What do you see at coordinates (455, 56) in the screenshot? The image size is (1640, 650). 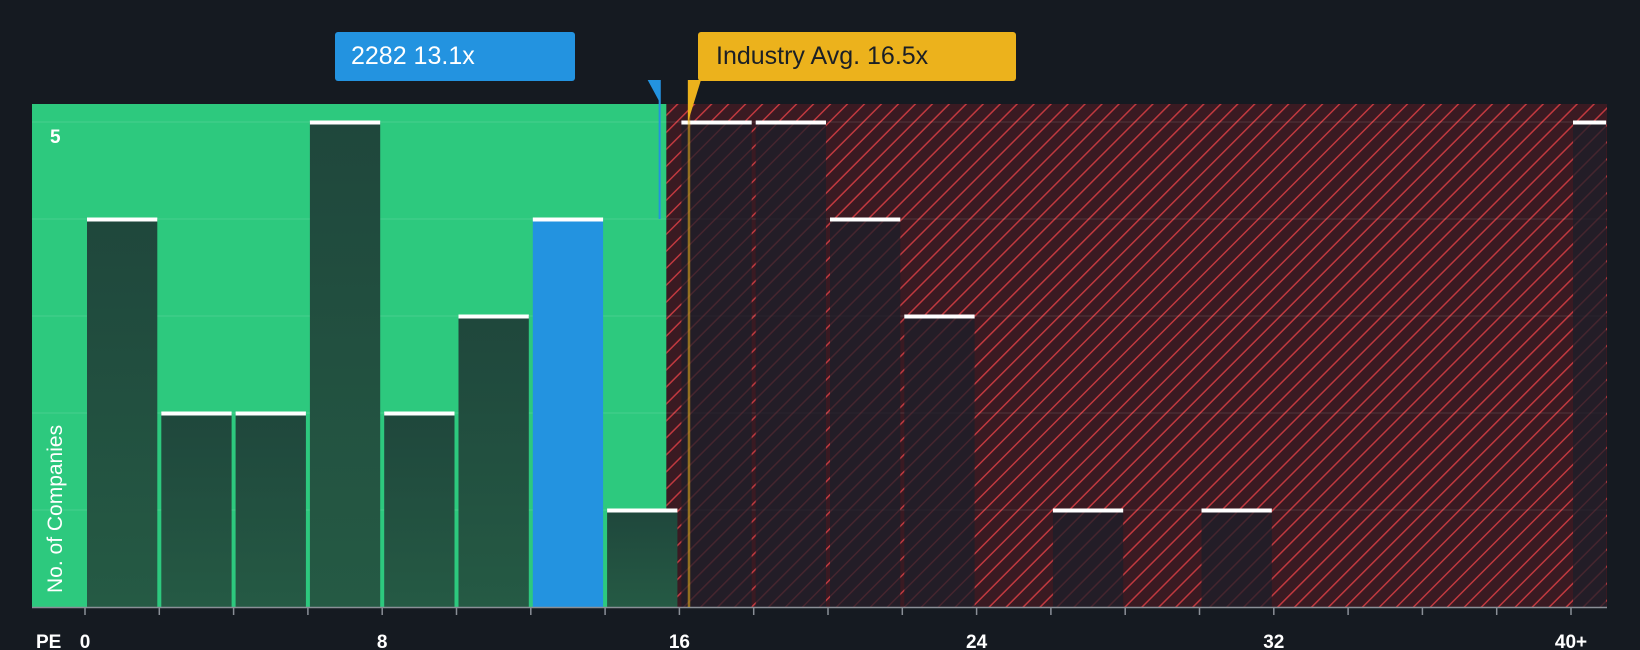 I see `company-pe-callout: 2282 13.1x` at bounding box center [455, 56].